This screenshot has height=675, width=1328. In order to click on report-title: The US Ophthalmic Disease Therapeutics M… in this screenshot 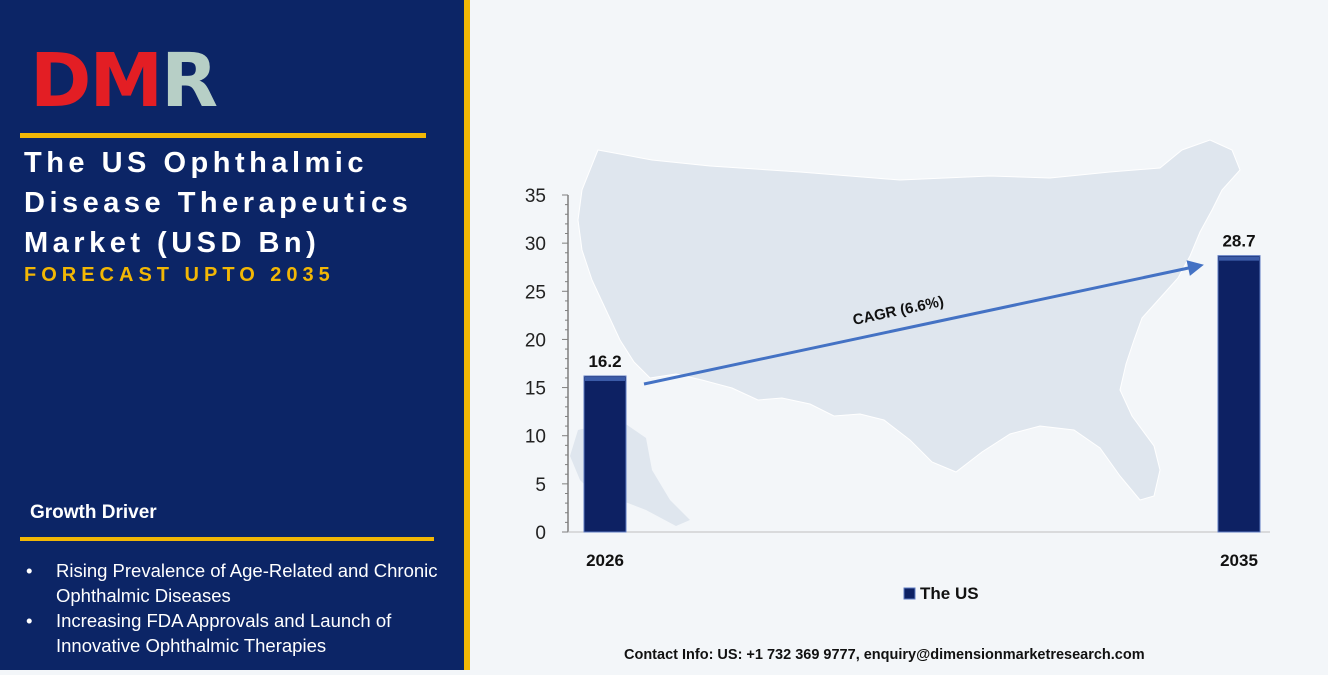, I will do `click(218, 203)`.